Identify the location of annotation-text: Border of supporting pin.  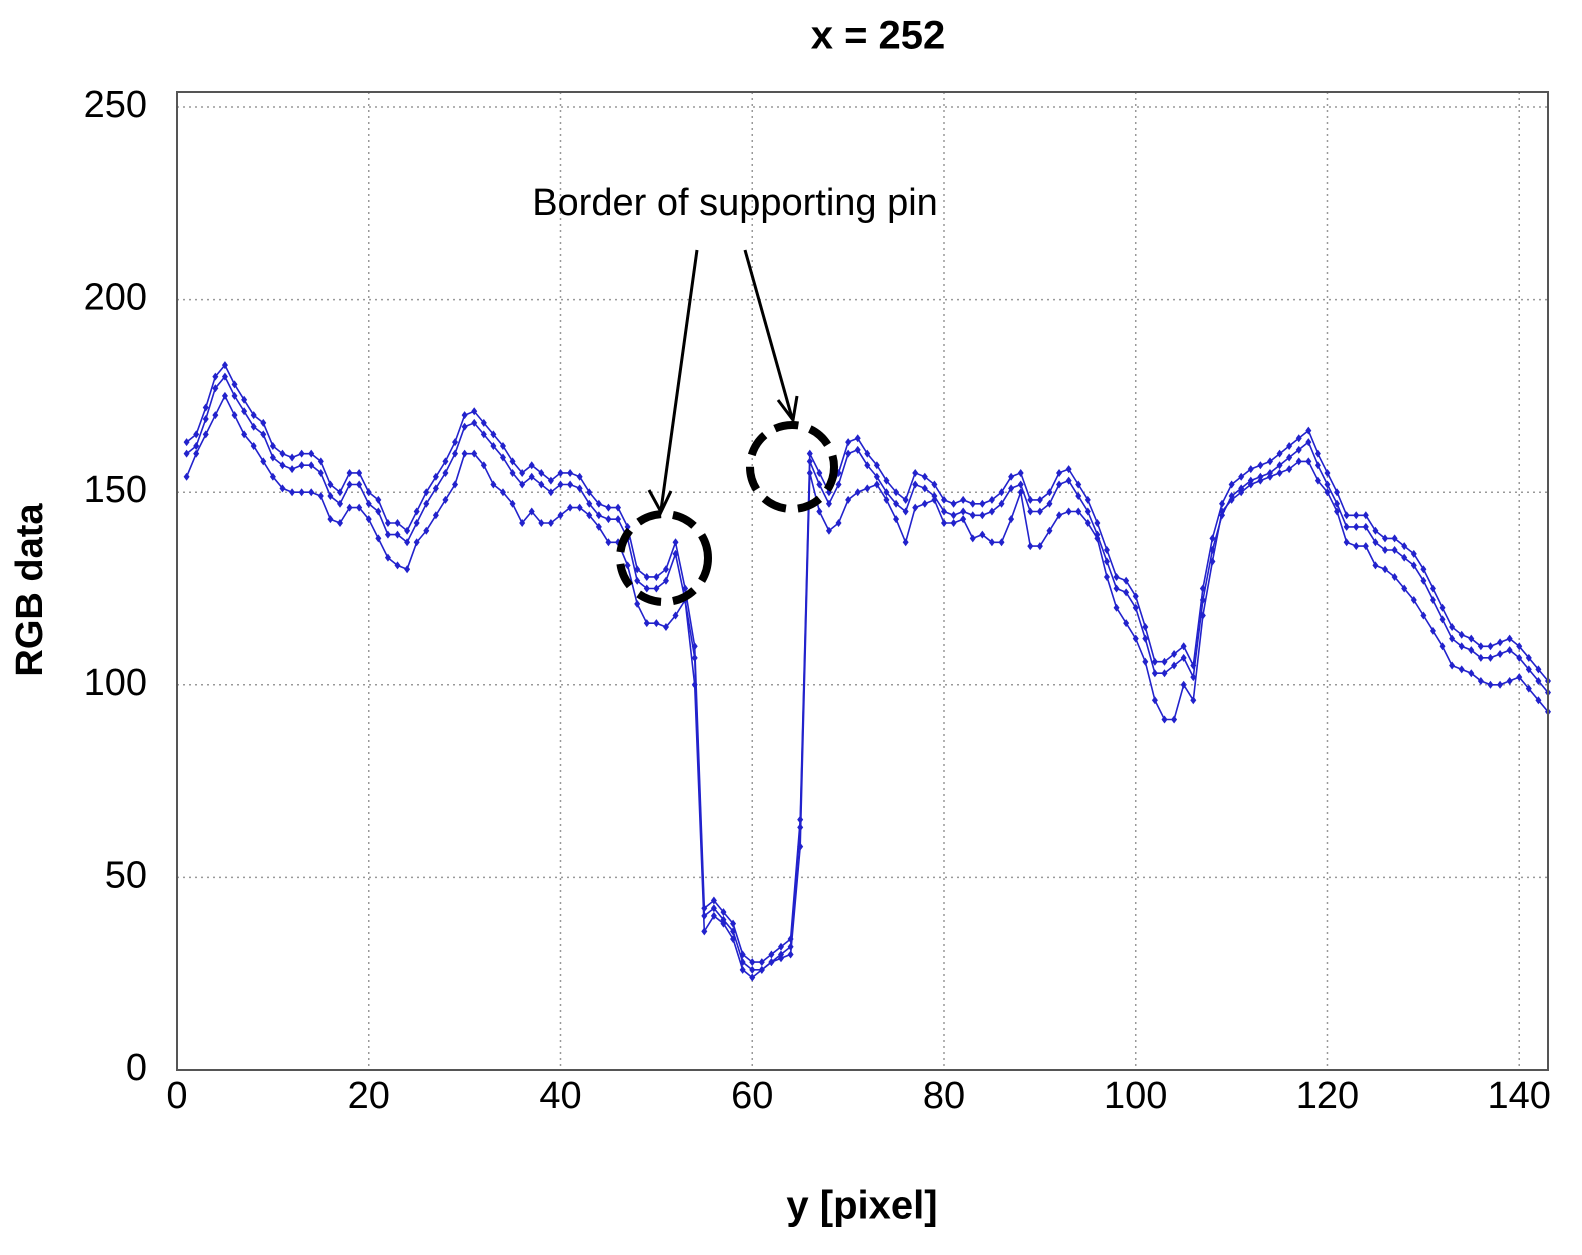
(735, 203).